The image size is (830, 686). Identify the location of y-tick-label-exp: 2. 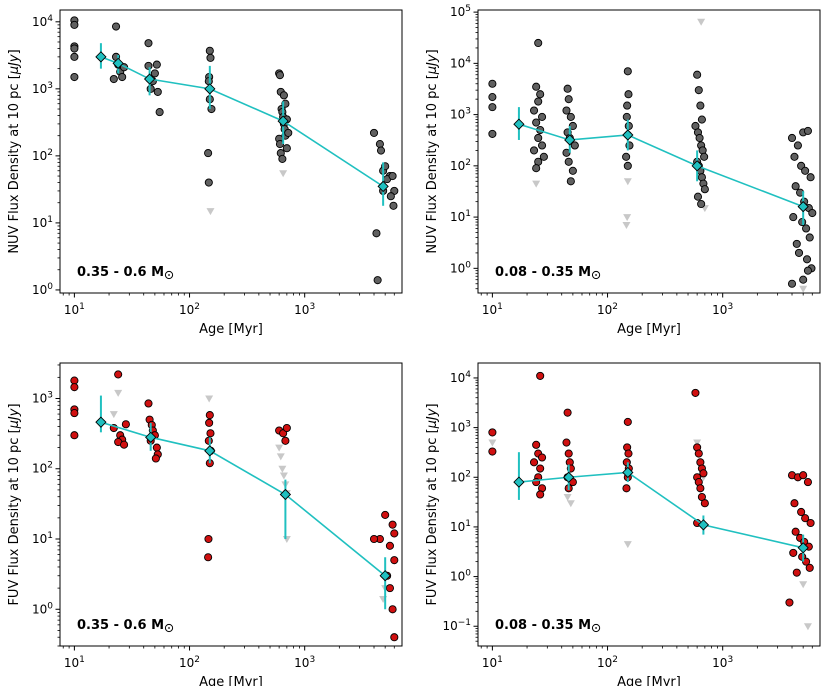
(50, 153).